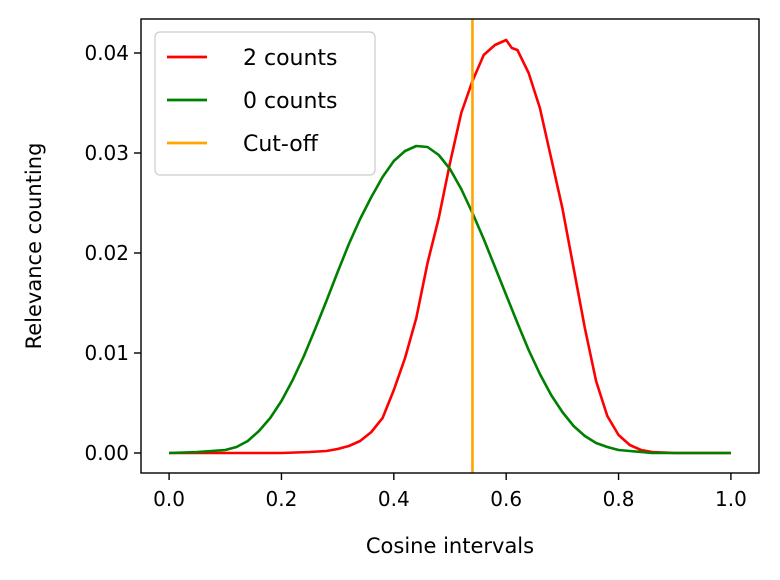 This screenshot has width=780, height=580. What do you see at coordinates (506, 499) in the screenshot?
I see `x-tick-label: 0.6` at bounding box center [506, 499].